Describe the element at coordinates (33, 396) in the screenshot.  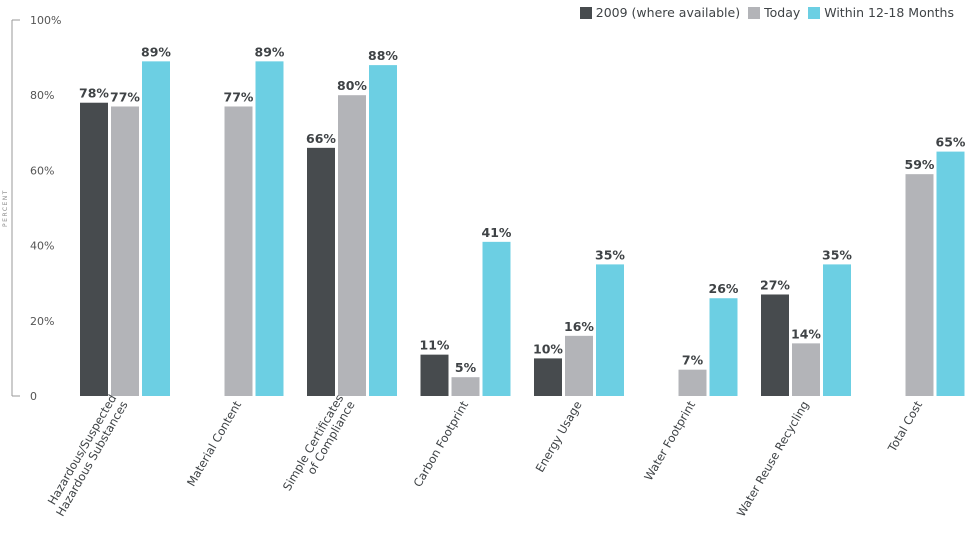
I see `y-tick-label: 0` at that location.